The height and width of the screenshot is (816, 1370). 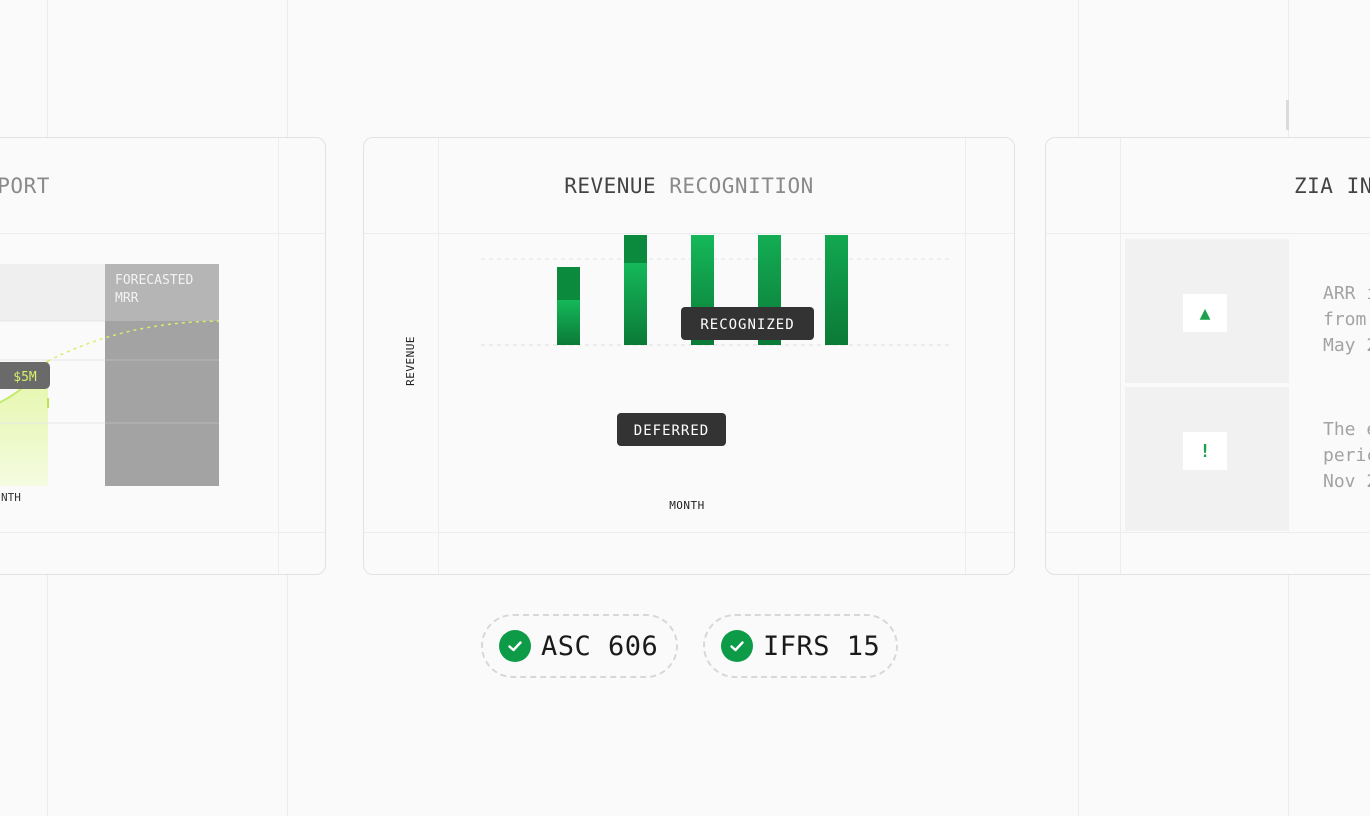 I want to click on insight-icon-box: ▲, so click(x=1207, y=311).